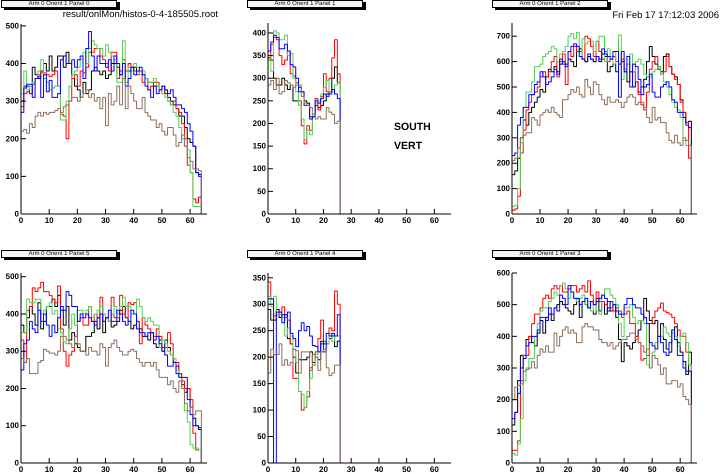 The image size is (720, 474). I want to click on annotation: SOUTH, so click(412, 127).